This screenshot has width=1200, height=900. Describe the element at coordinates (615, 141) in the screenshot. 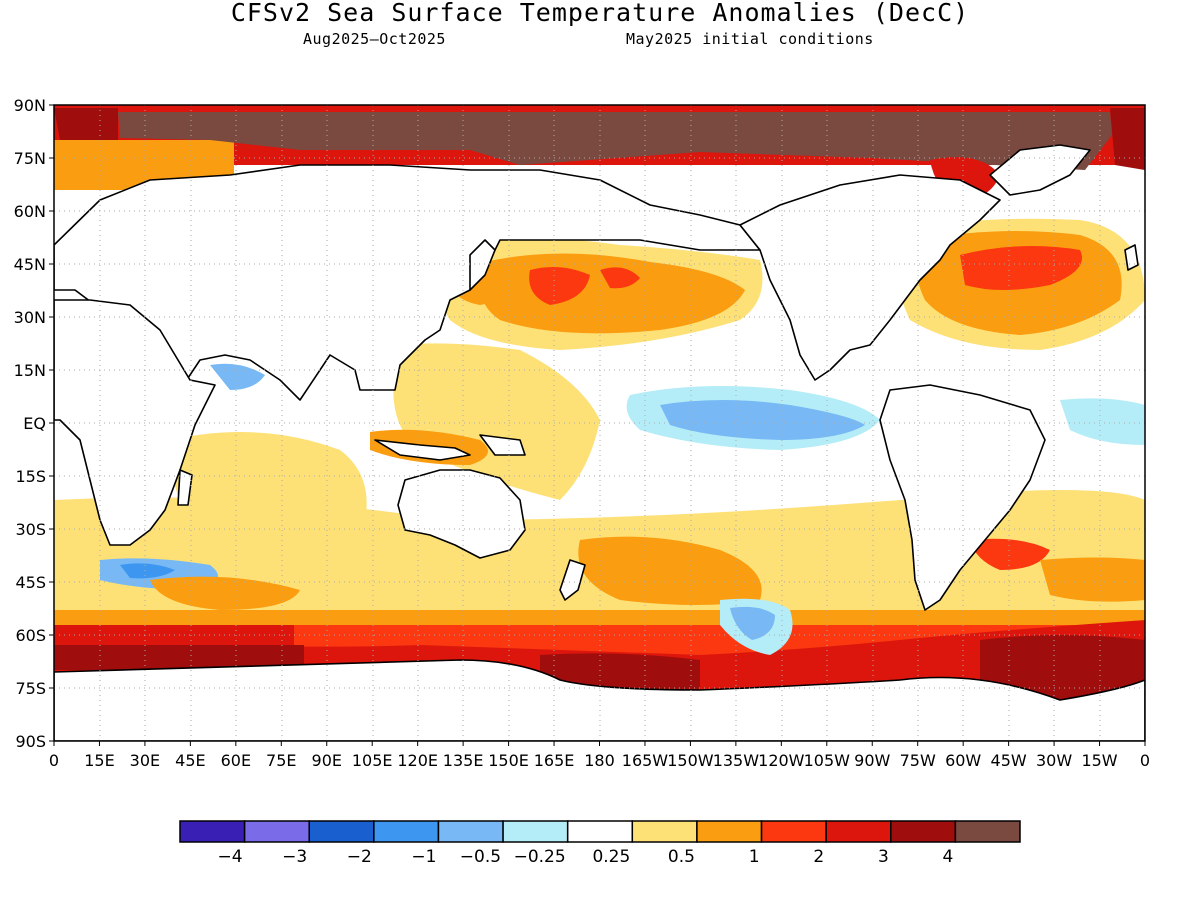

I see `arctic-extreme-anomaly` at that location.